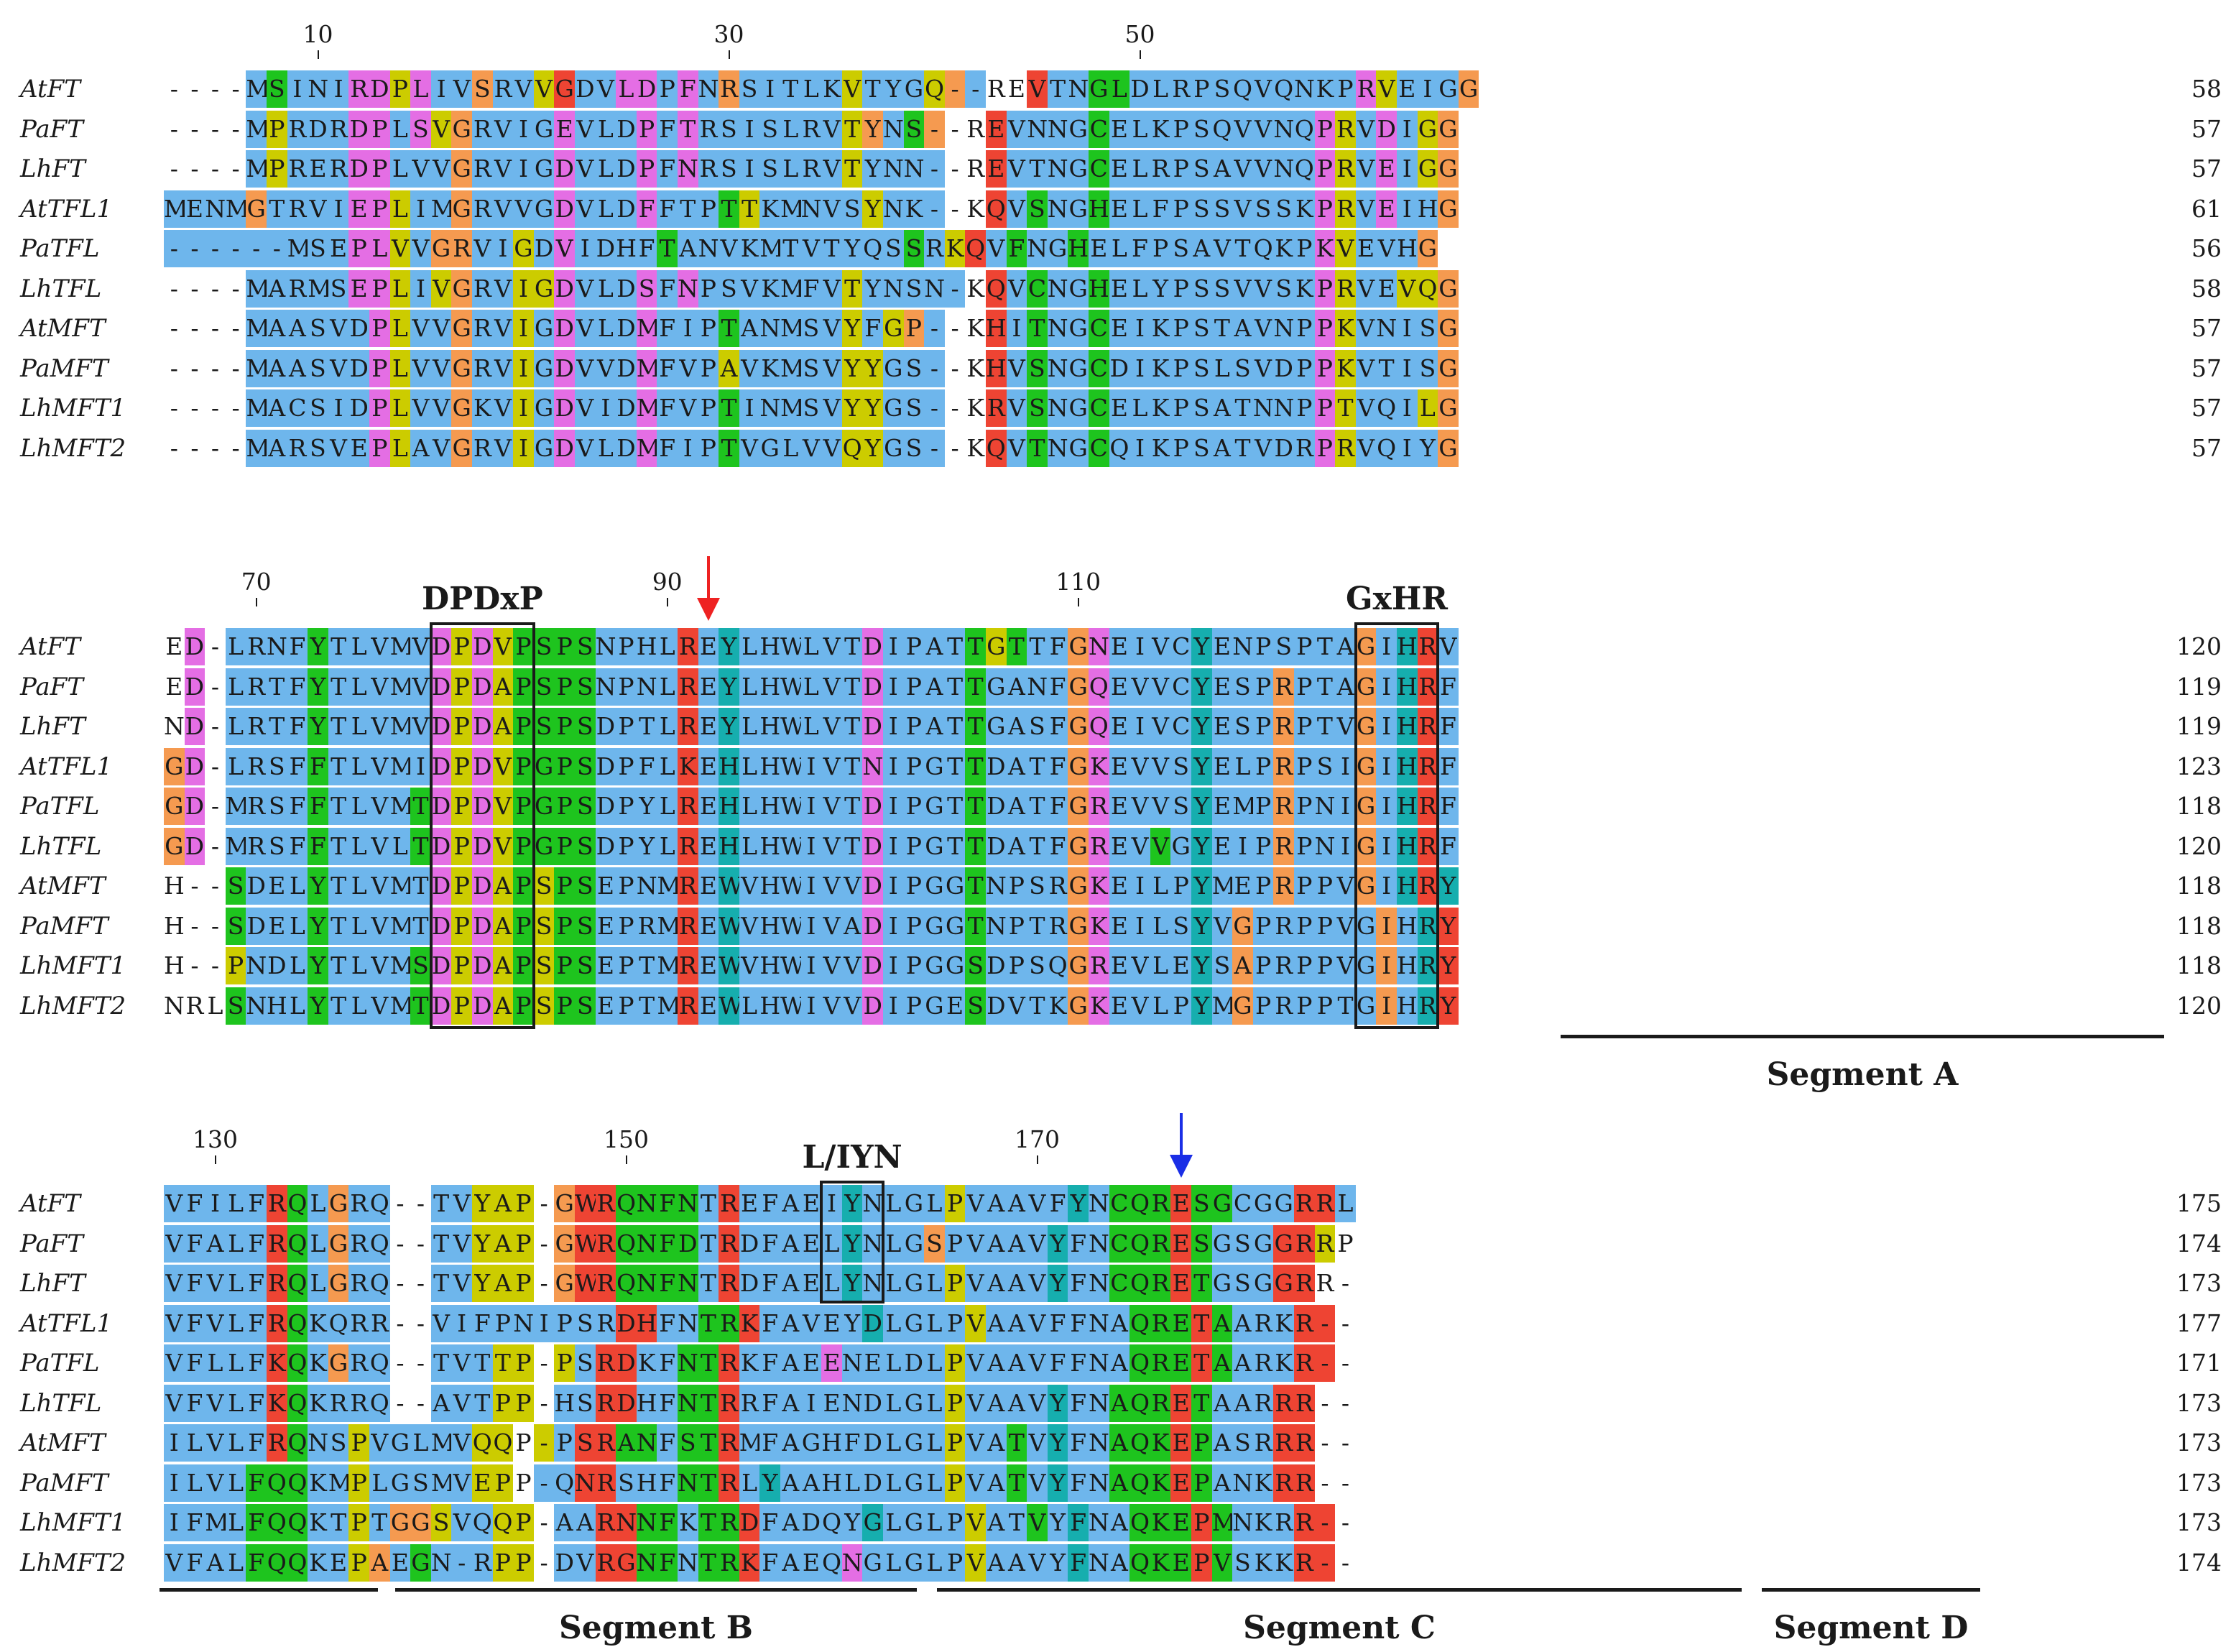 This screenshot has width=2236, height=1652. What do you see at coordinates (256, 582) in the screenshot?
I see `position-label: 70` at bounding box center [256, 582].